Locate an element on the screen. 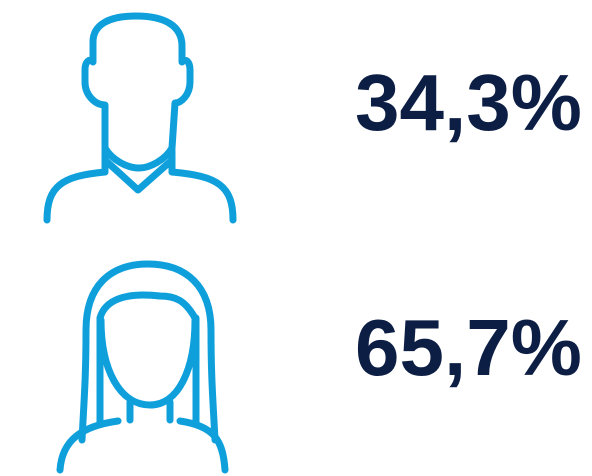 This screenshot has width=592, height=476. male-percentage: 34,3% is located at coordinates (468, 102).